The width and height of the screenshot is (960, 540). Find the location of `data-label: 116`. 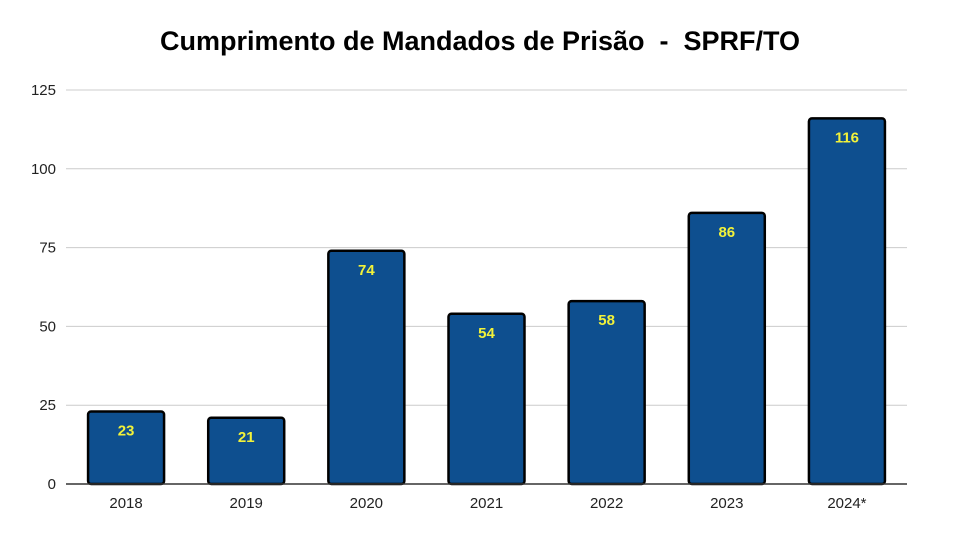

data-label: 116 is located at coordinates (847, 137).